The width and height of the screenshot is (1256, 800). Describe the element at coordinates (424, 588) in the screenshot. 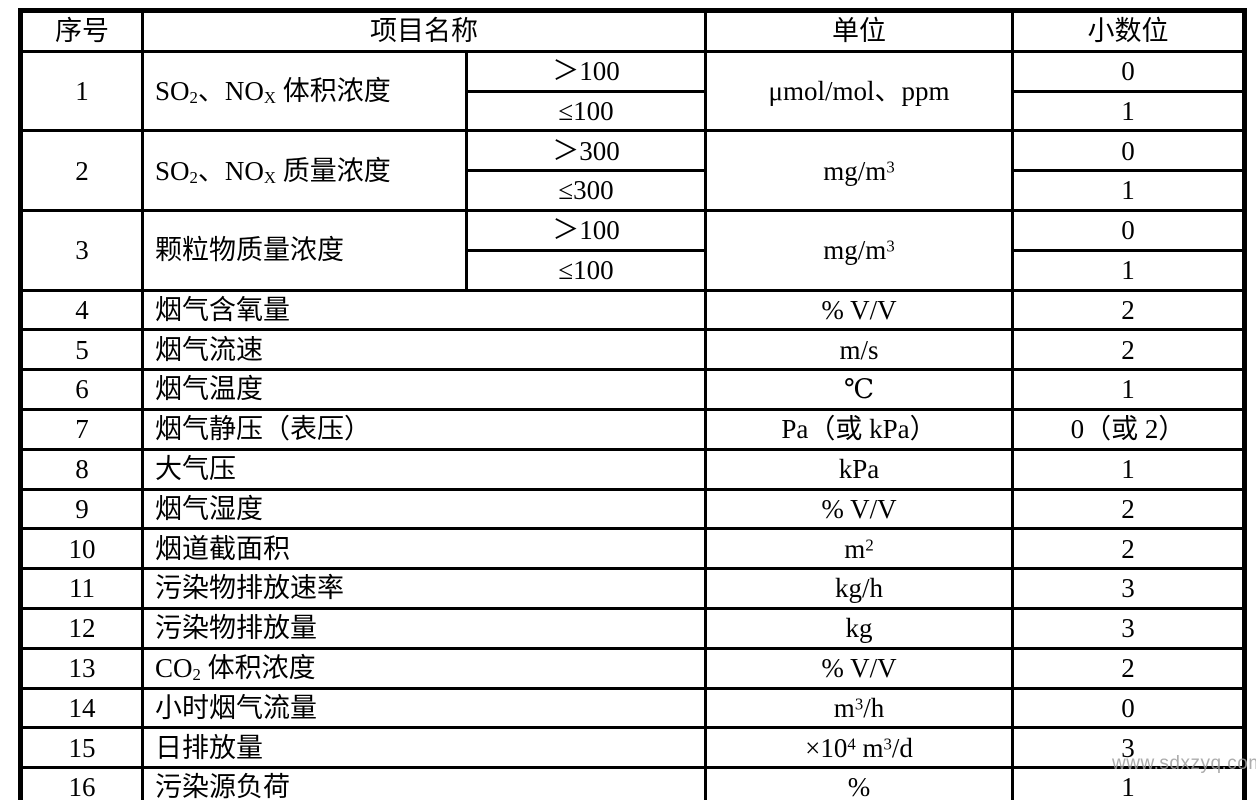

I see `item-name-cell: 污染物排放速率` at that location.